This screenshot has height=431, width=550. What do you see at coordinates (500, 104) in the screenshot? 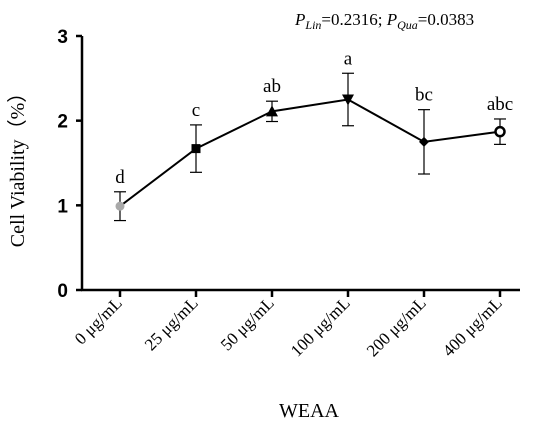
I see `significance-label: abc` at bounding box center [500, 104].